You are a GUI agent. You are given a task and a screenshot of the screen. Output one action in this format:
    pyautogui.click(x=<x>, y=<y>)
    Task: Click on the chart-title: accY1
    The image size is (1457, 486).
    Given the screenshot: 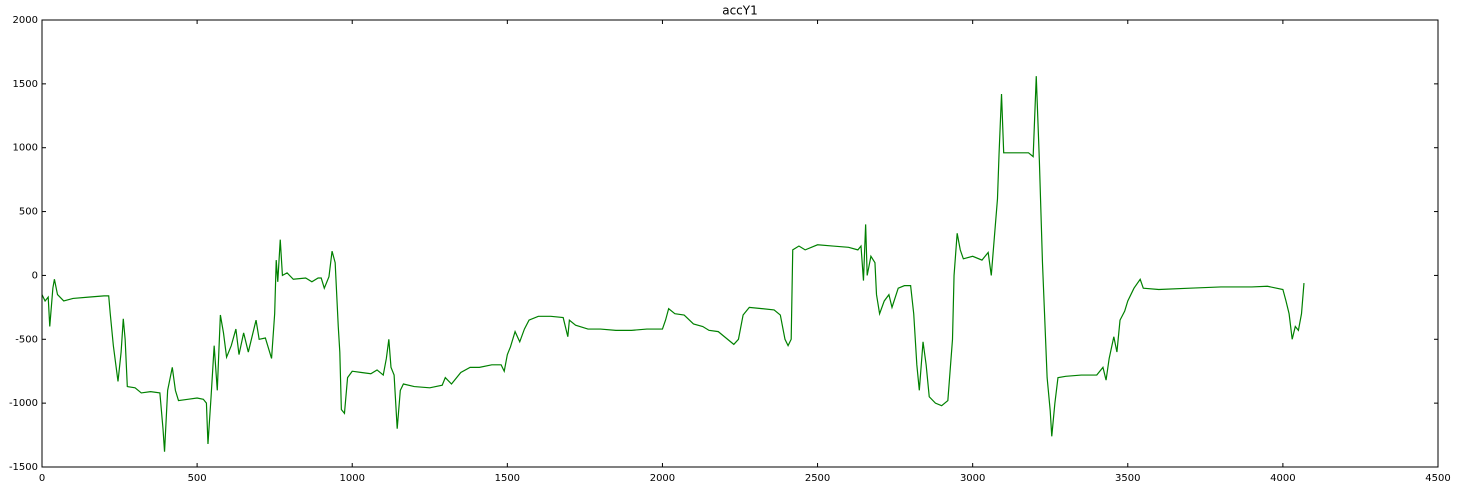 What is the action you would take?
    pyautogui.click(x=740, y=11)
    